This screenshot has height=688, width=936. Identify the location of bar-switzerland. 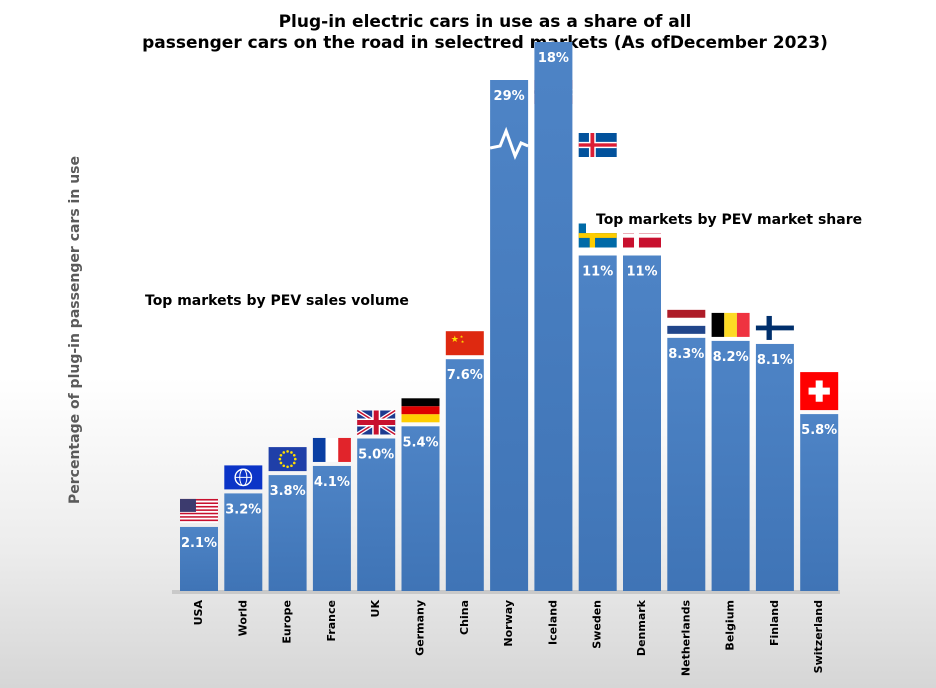
(819, 502).